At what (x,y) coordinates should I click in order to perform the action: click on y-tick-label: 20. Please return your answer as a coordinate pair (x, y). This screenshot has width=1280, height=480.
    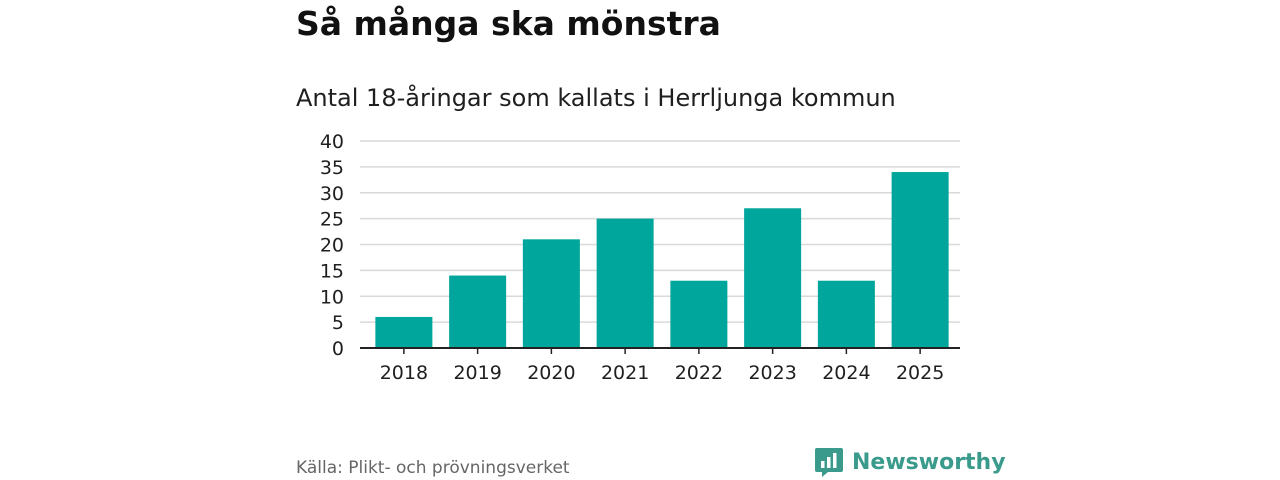
    Looking at the image, I should click on (332, 246).